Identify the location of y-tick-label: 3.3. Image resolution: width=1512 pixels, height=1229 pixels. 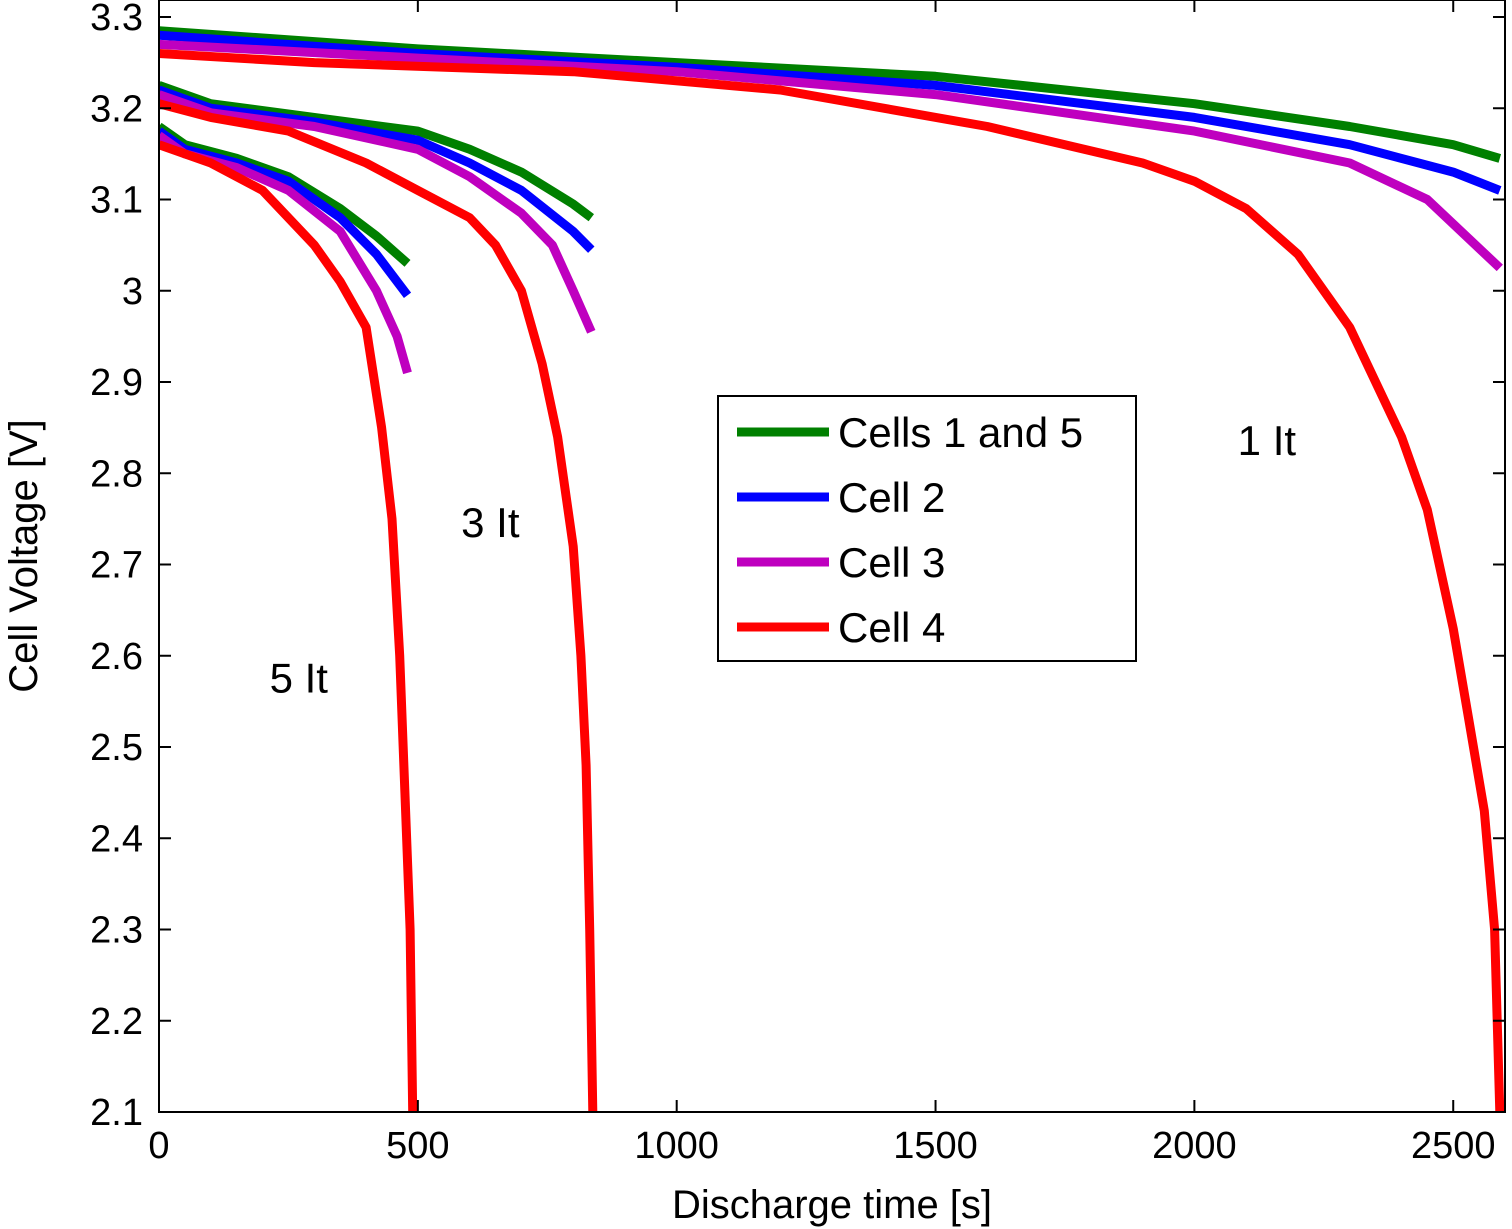
(116, 19).